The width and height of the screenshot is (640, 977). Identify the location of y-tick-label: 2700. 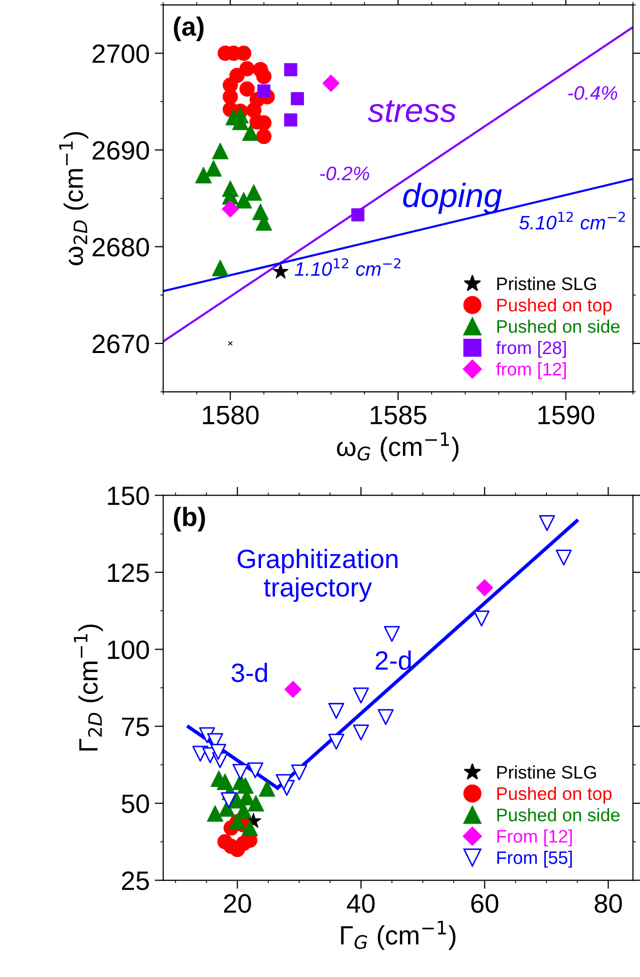
(120, 54).